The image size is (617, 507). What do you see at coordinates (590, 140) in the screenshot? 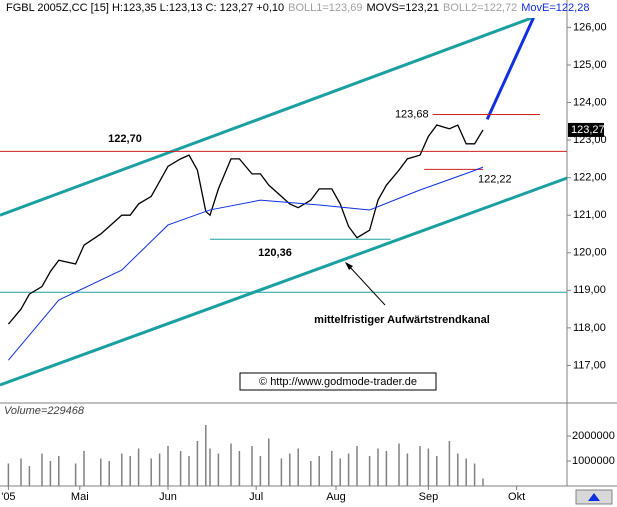
I see `y-tick-label: 123,00` at bounding box center [590, 140].